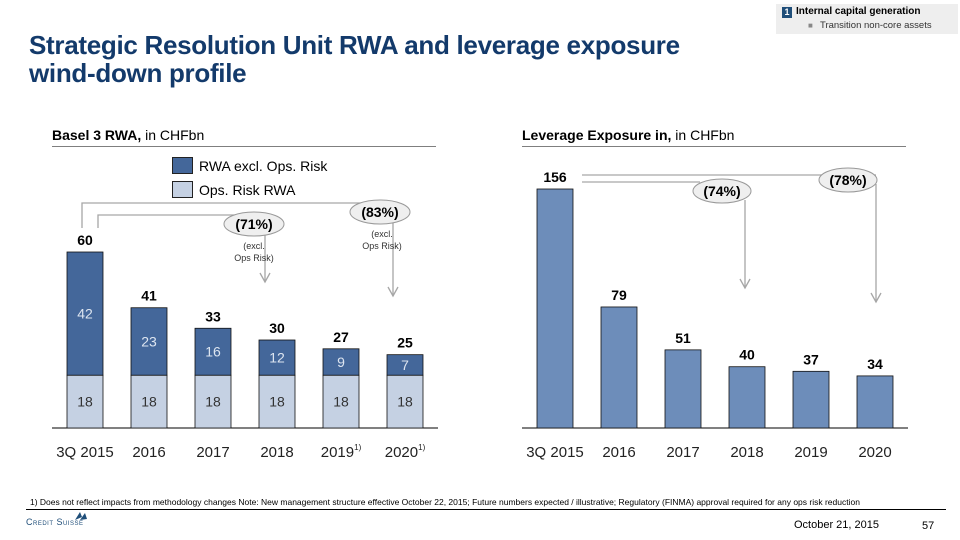 Image resolution: width=960 pixels, height=540 pixels. I want to click on rwa-total-label: 33, so click(213, 316).